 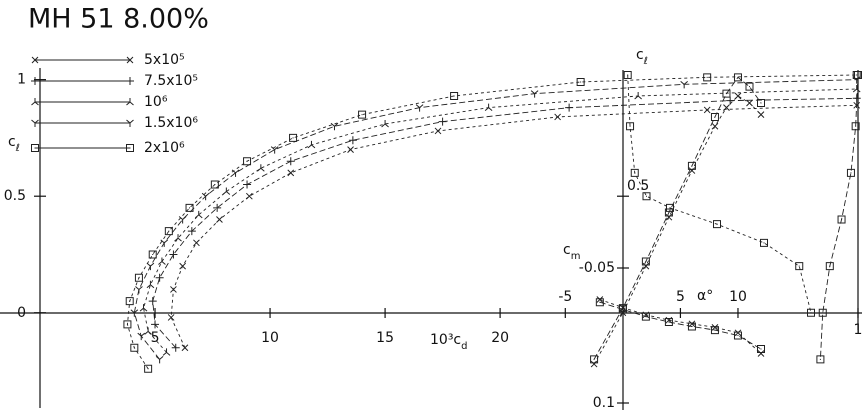 I want to click on x-axis-label-main: α°, so click(x=705, y=296).